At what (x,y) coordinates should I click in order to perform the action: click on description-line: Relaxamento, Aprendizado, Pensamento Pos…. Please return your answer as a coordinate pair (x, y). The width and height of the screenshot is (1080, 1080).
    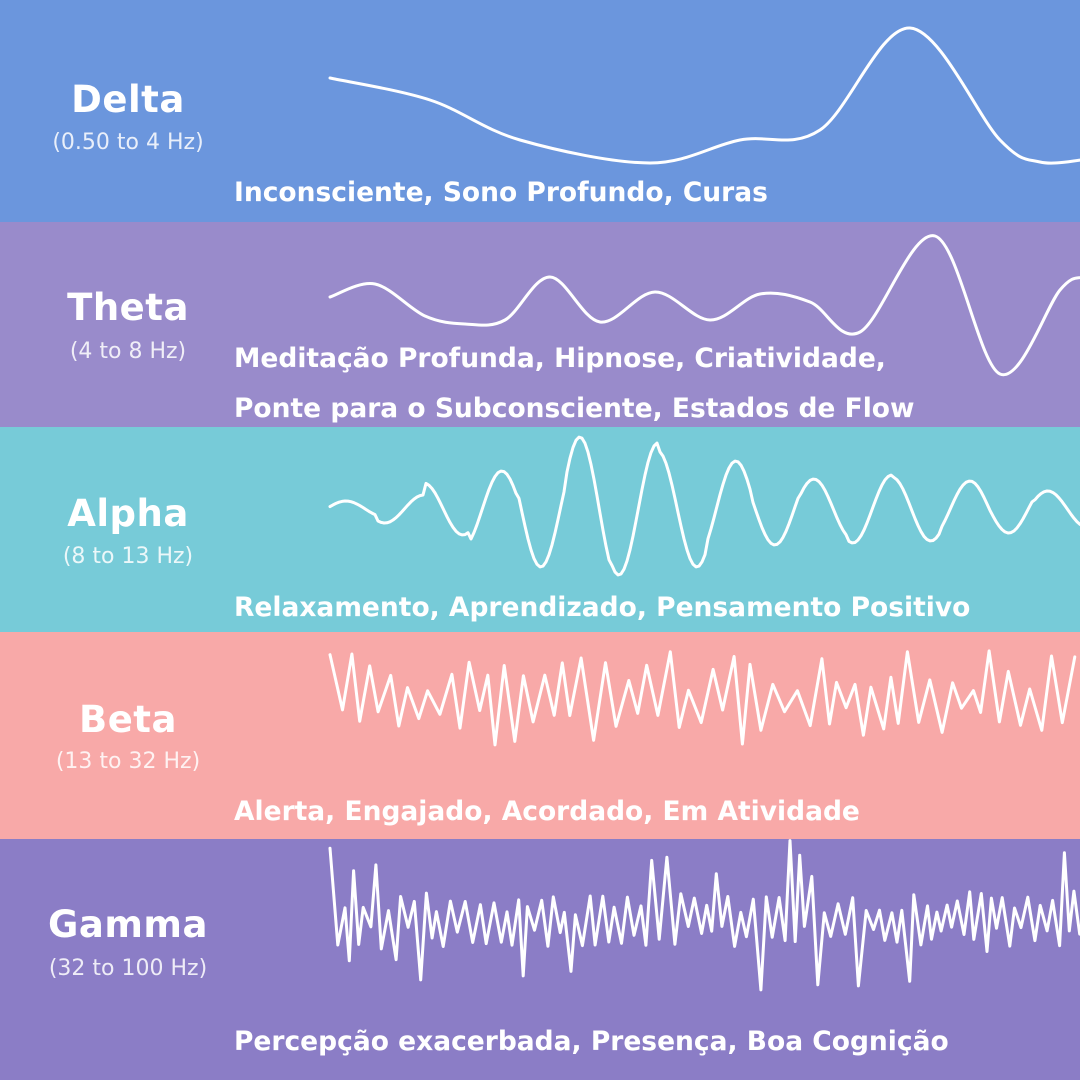
    Looking at the image, I should click on (602, 607).